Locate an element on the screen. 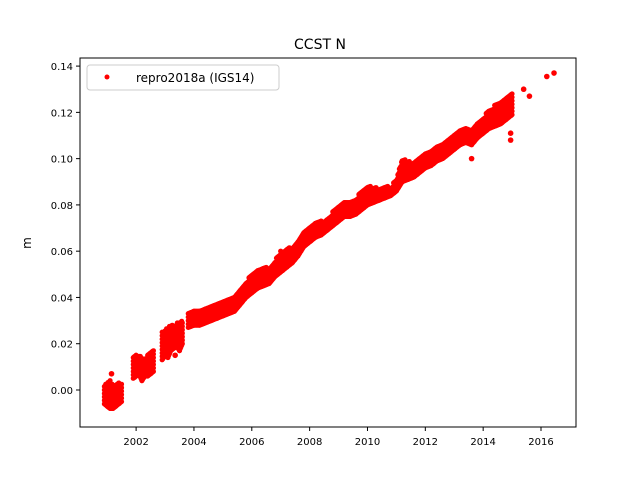 Image resolution: width=640 pixels, height=484 pixels. x-tick-label: 2016 is located at coordinates (540, 442).